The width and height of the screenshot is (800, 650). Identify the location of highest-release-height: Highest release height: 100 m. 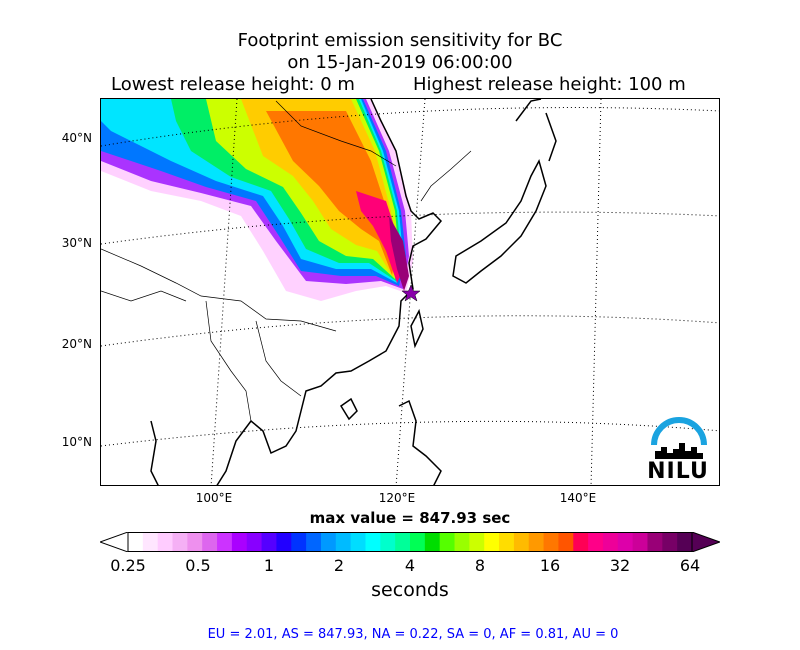
(549, 84).